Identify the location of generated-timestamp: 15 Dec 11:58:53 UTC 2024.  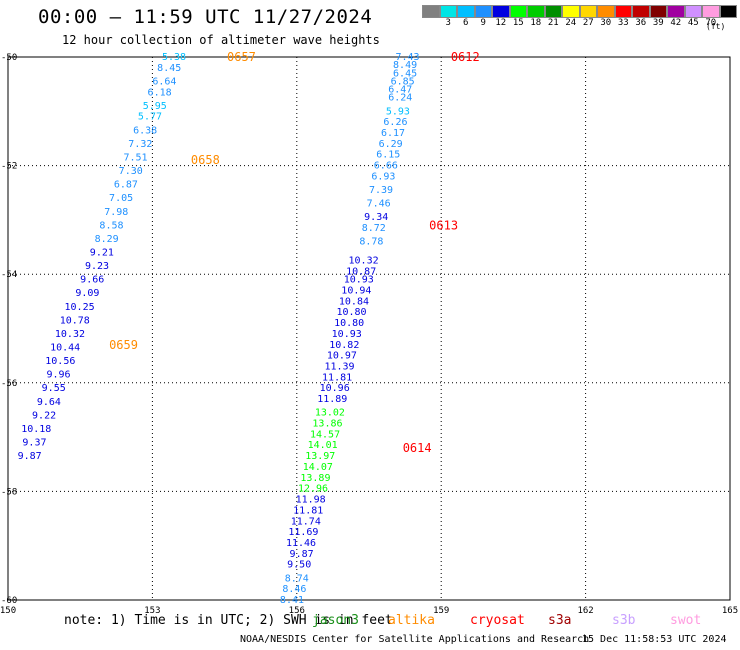
(654, 639).